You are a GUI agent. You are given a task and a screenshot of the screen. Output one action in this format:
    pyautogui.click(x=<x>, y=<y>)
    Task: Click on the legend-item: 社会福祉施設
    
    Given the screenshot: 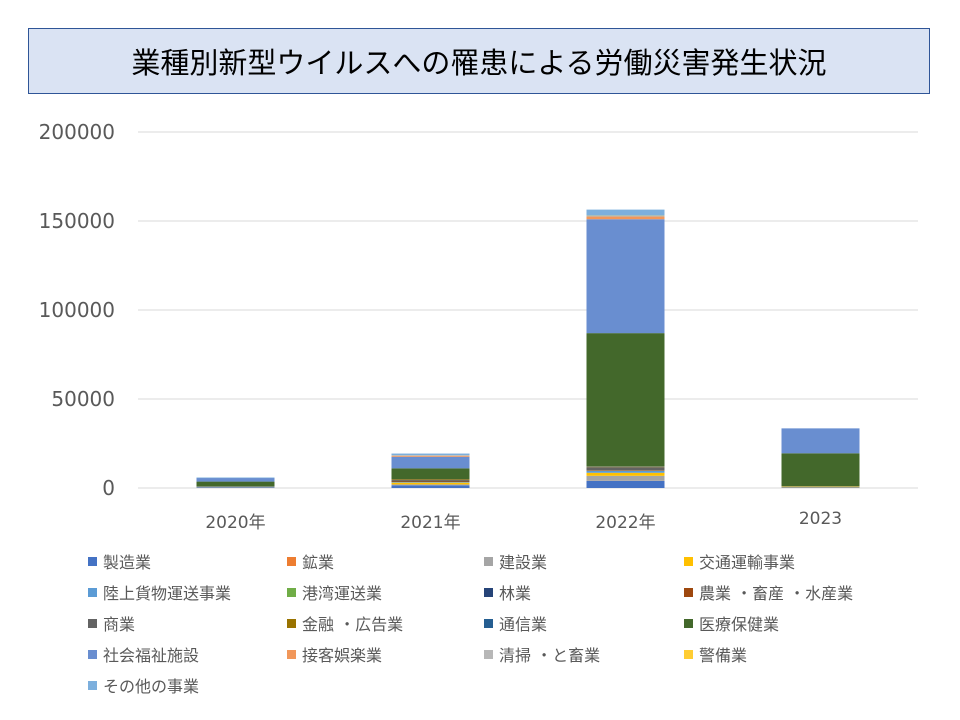 What is the action you would take?
    pyautogui.click(x=187, y=654)
    